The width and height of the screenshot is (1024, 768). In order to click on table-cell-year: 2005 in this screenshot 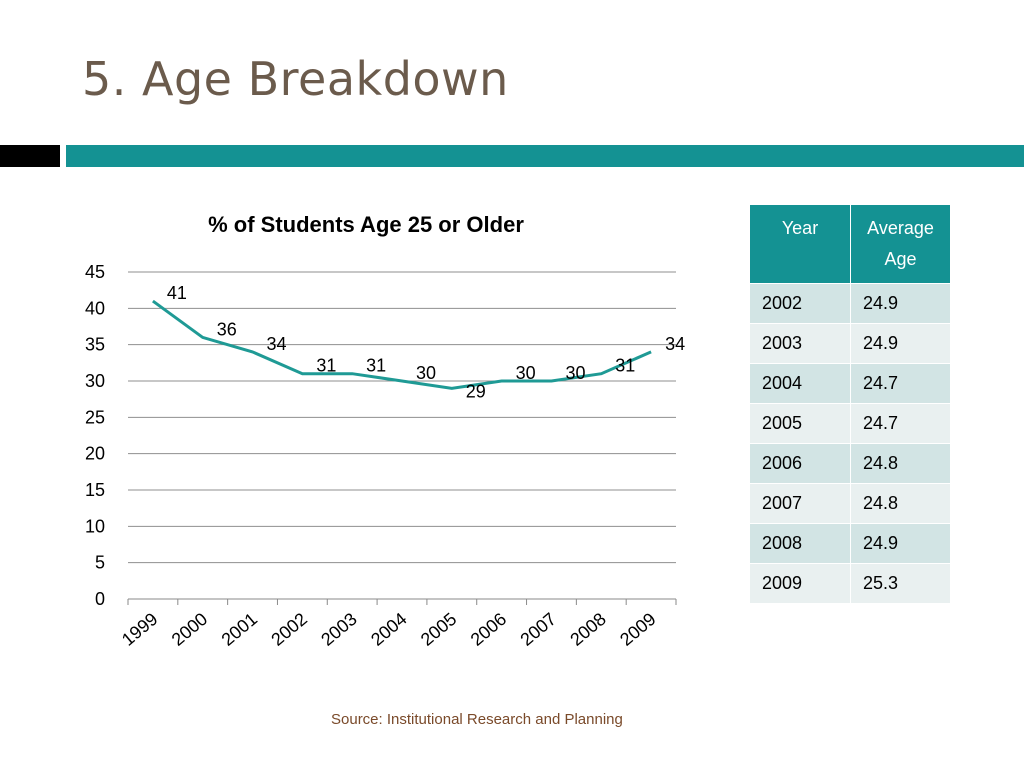, I will do `click(800, 423)`.